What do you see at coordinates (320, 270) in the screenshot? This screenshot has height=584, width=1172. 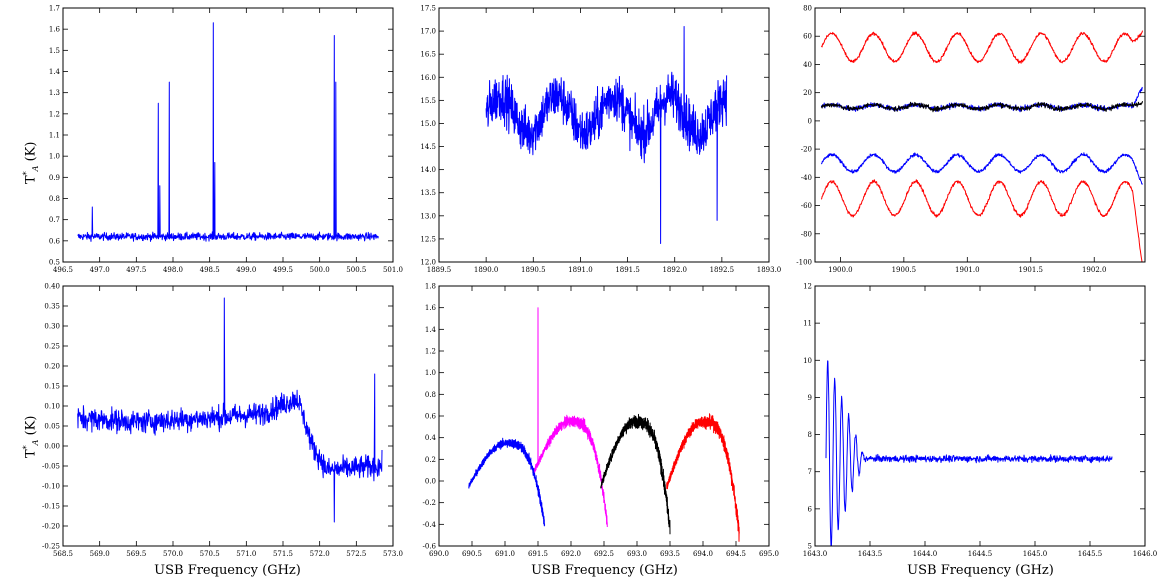 I see `x-tick-label: 500.0` at bounding box center [320, 270].